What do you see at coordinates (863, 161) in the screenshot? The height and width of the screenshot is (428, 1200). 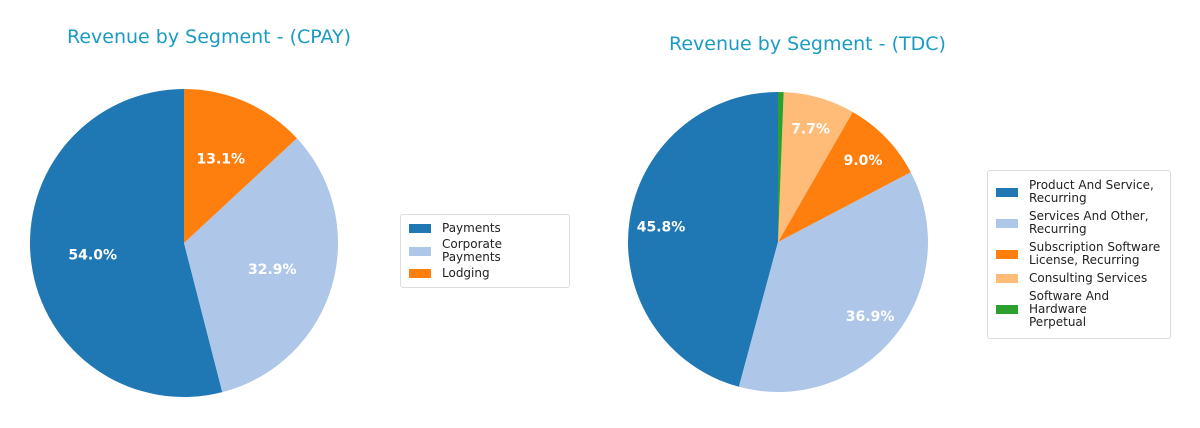 I see `slice-percent-label: 9.0%` at bounding box center [863, 161].